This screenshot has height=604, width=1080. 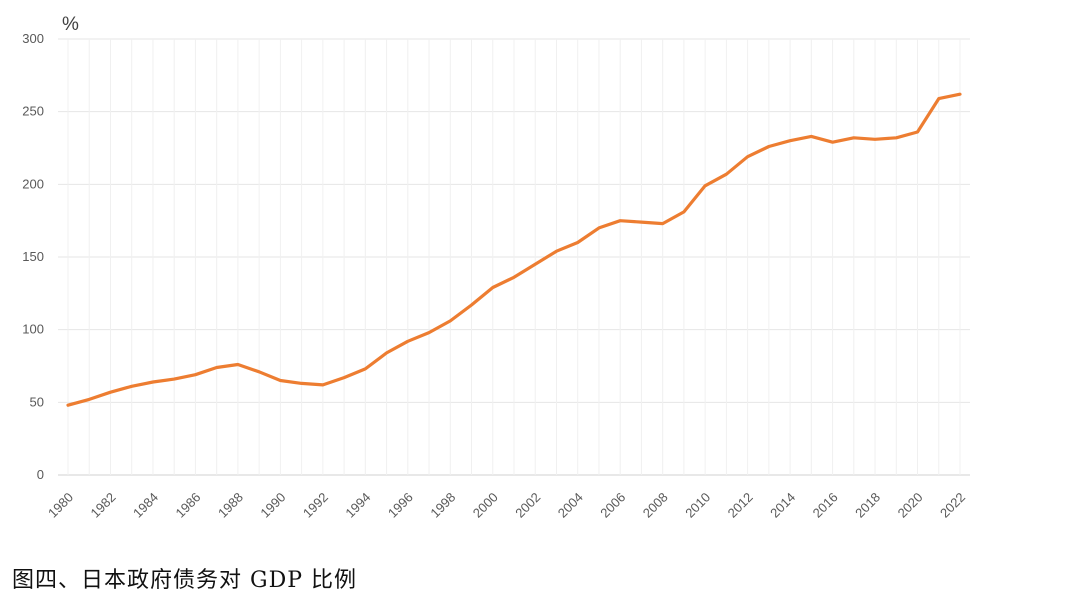 What do you see at coordinates (612, 505) in the screenshot?
I see `x-tick-label: 2006` at bounding box center [612, 505].